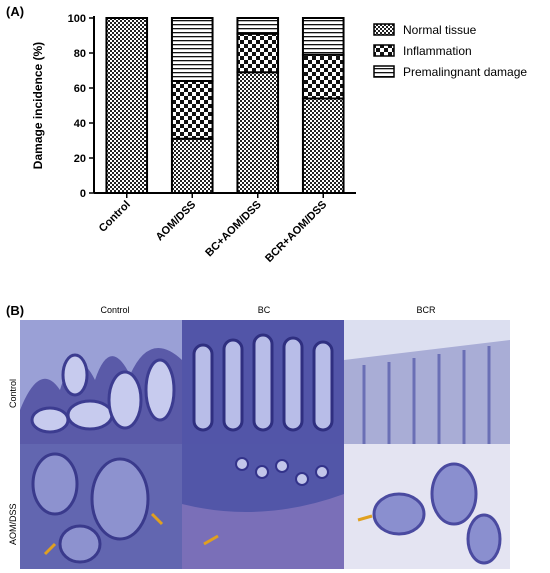 This screenshot has width=550, height=573. What do you see at coordinates (465, 72) in the screenshot?
I see `legend-label: Premalingnant damage` at bounding box center [465, 72].